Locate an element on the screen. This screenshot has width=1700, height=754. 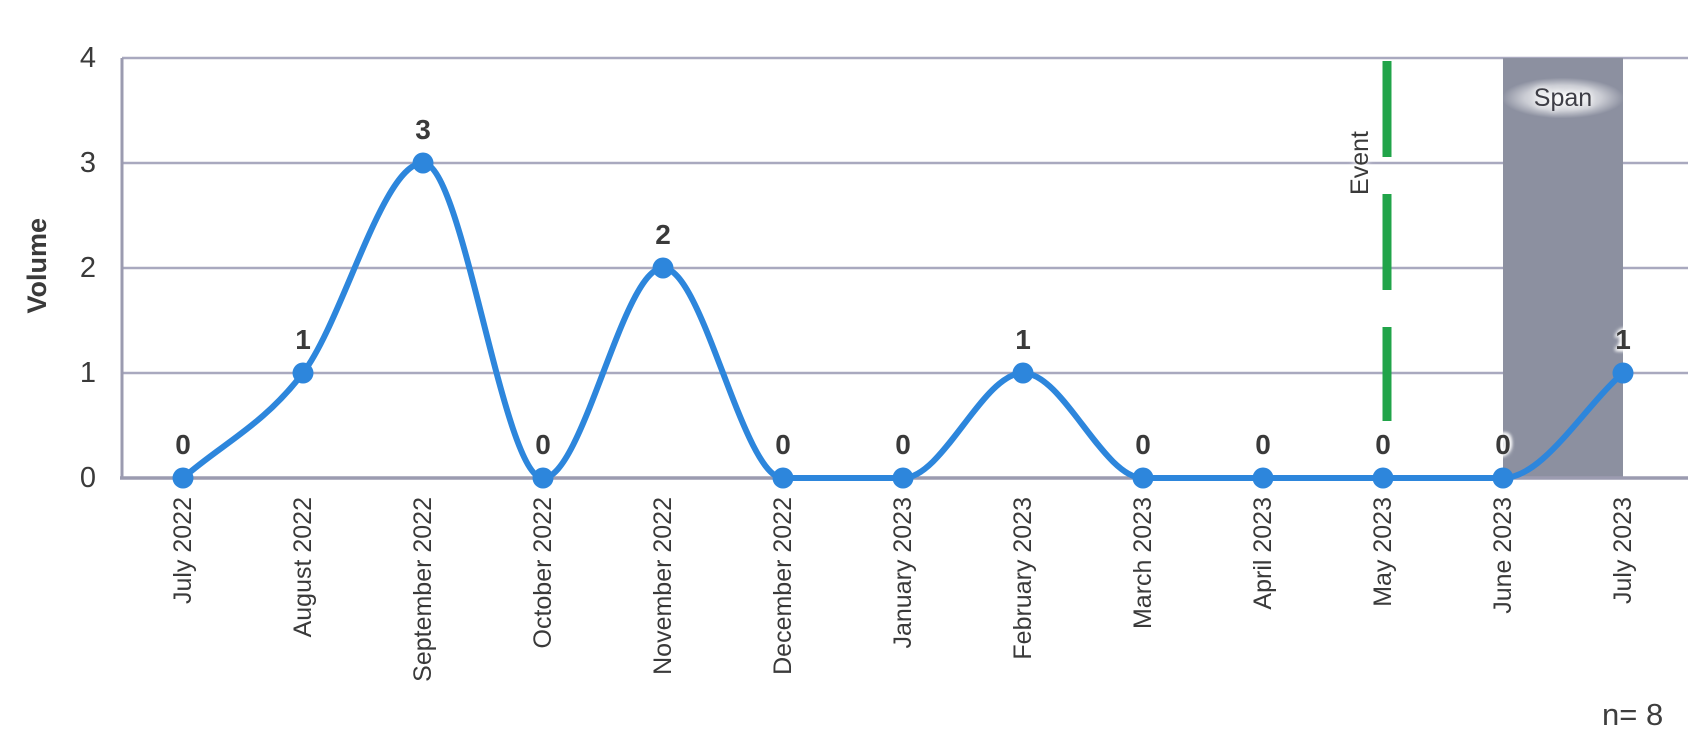
x-tick-label: January 2023 is located at coordinates (903, 573).